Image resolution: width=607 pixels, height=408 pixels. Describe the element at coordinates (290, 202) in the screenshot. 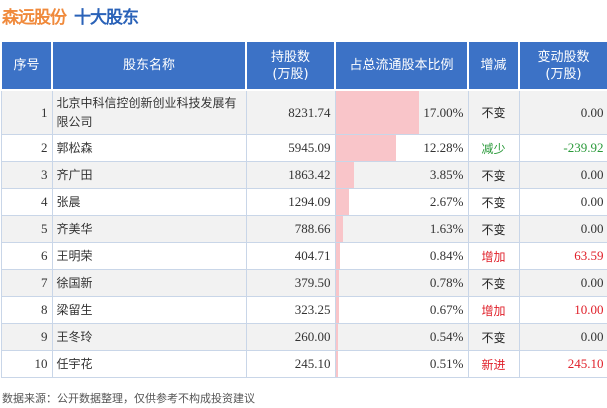

I see `shares-cell: 1294.09` at that location.